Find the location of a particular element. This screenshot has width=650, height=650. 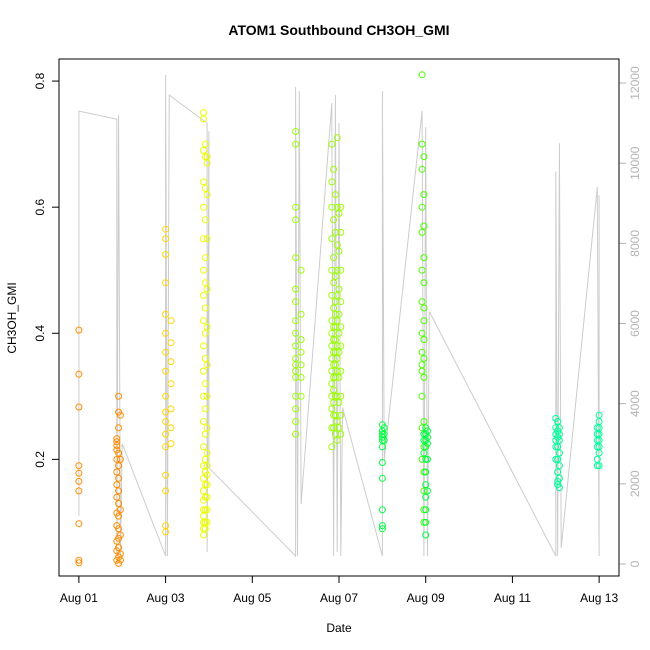

x-tick-label: Aug 01 is located at coordinates (79, 598).